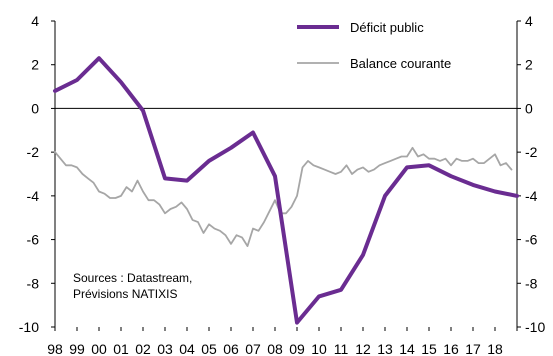 Image resolution: width=553 pixels, height=356 pixels. I want to click on x-tick-label: 05, so click(209, 348).